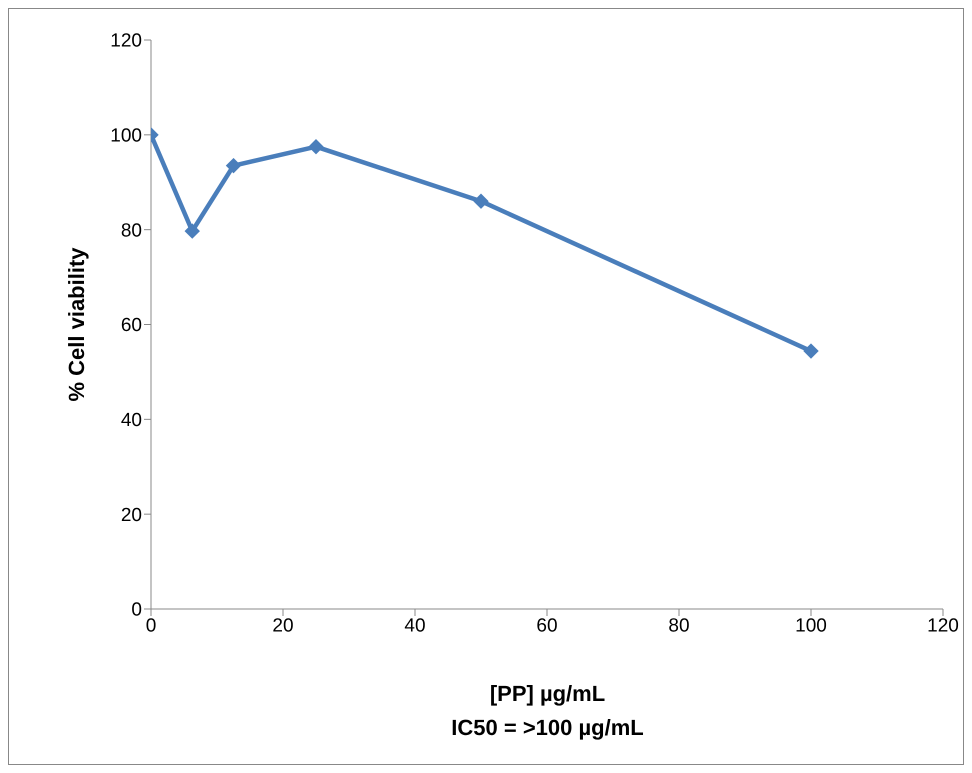 Image resolution: width=972 pixels, height=773 pixels. Describe the element at coordinates (131, 325) in the screenshot. I see `y-tick-label: 60` at that location.